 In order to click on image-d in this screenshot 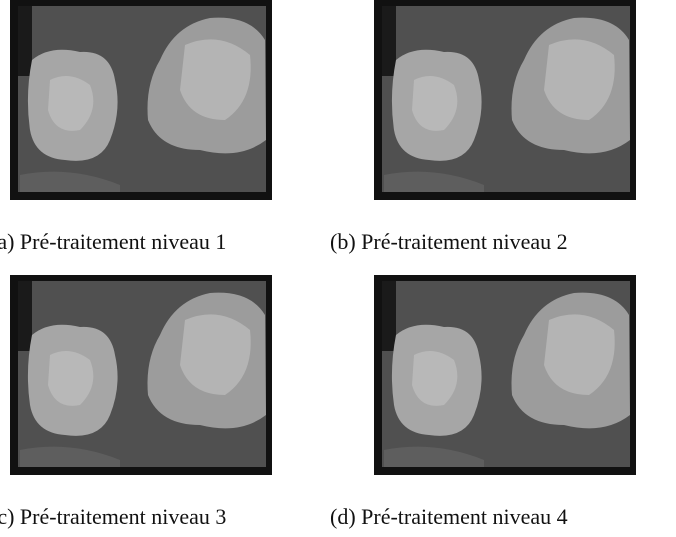, I will do `click(505, 375)`.